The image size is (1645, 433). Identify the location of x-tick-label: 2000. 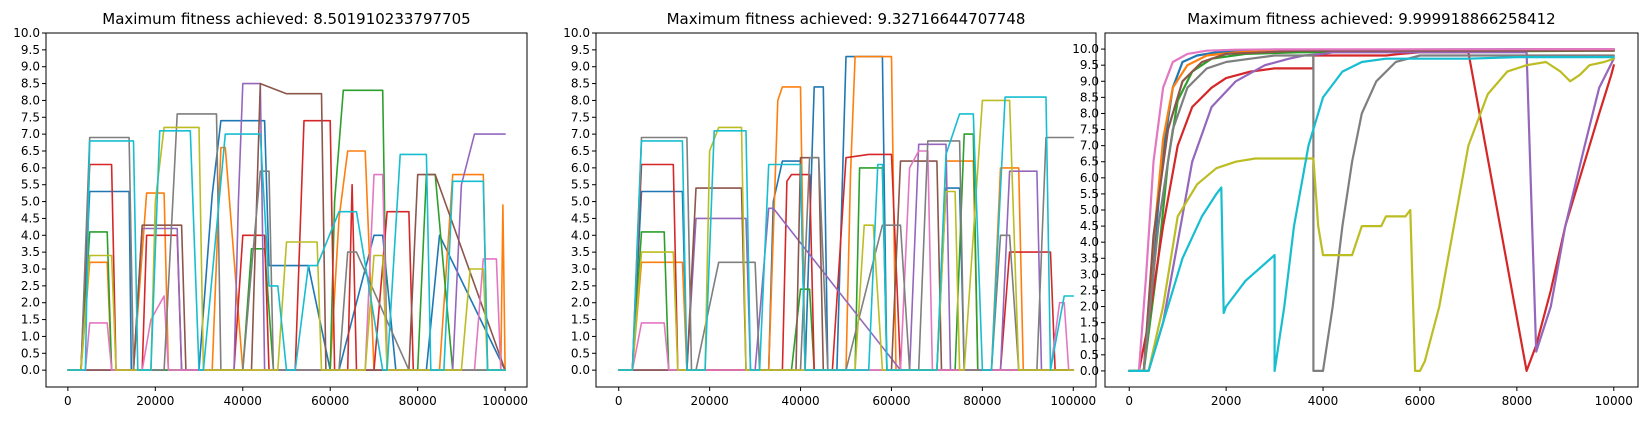
(1226, 401).